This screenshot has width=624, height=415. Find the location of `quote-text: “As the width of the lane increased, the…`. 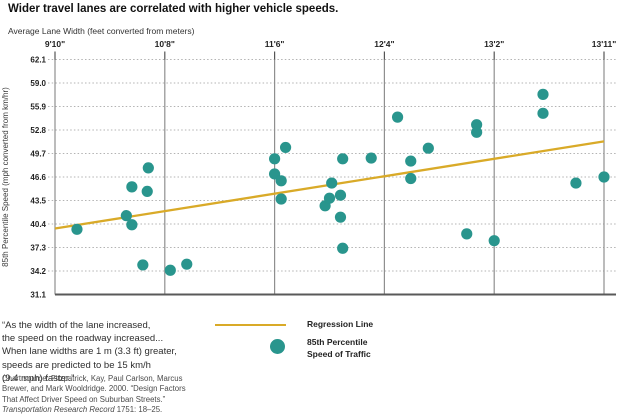

quote-text: “As the width of the lane increased, the… is located at coordinates (113, 352).